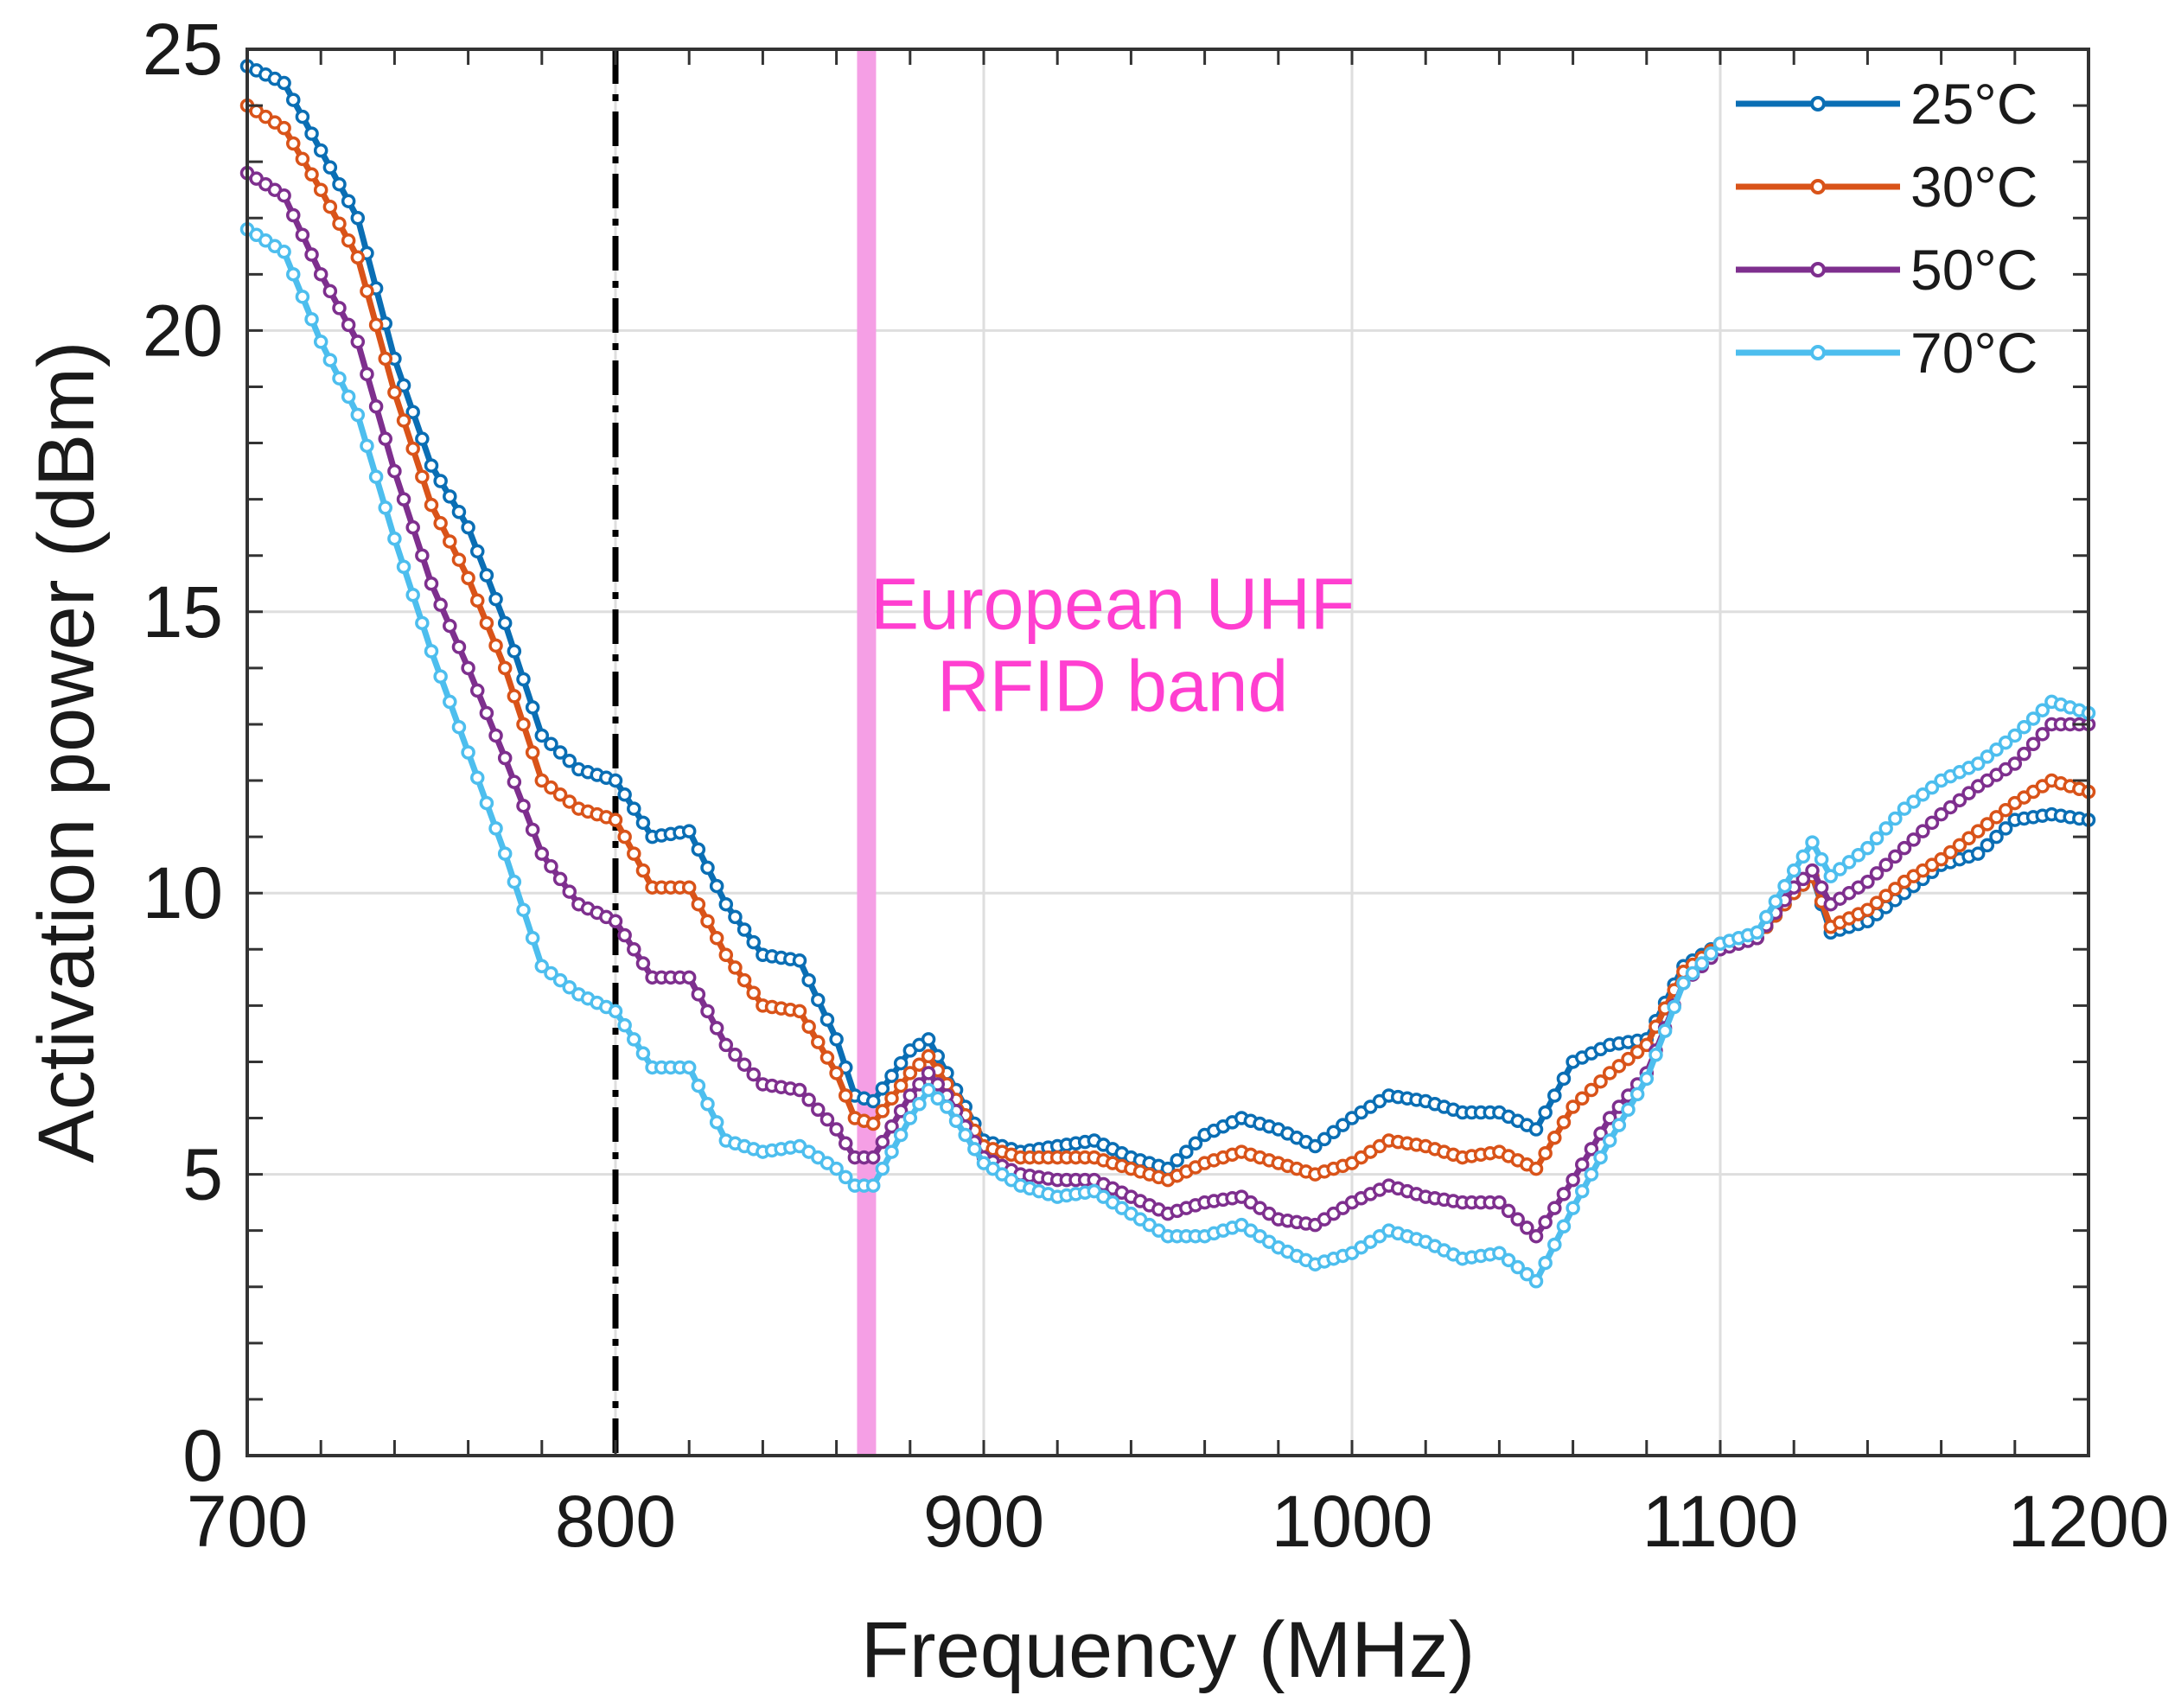 The image size is (2181, 1708). Describe the element at coordinates (1887, 353) in the screenshot. I see `legend-entry: 70°C` at that location.